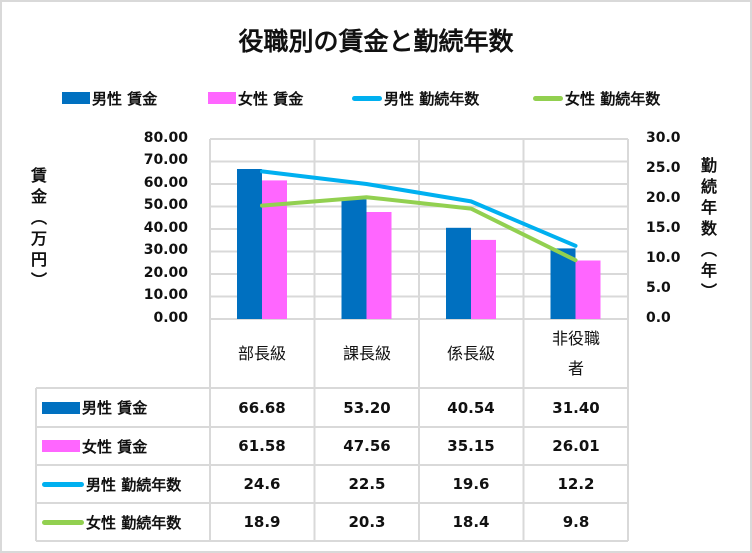  I want to click on table-cell: 47.56, so click(367, 446).